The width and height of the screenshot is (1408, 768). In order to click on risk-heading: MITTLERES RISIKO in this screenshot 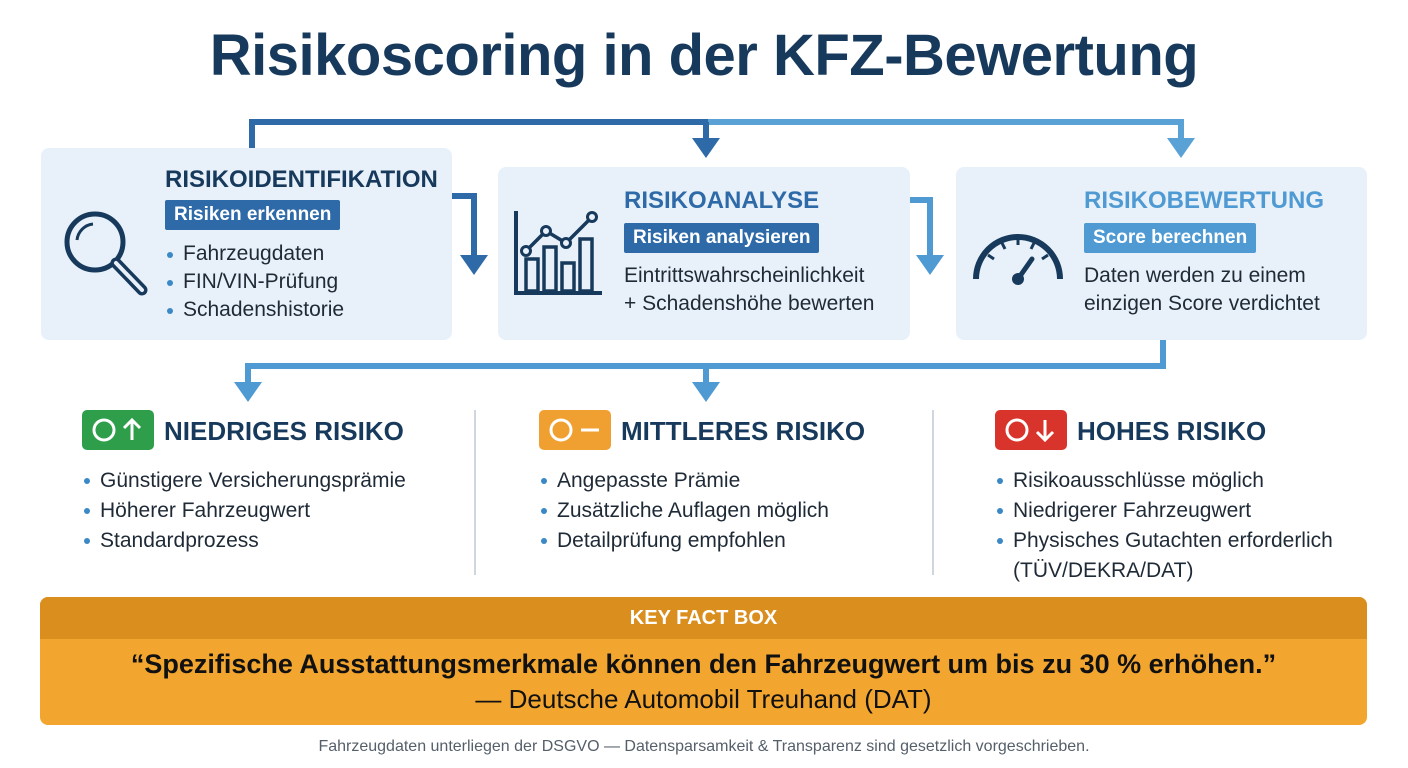, I will do `click(743, 431)`.